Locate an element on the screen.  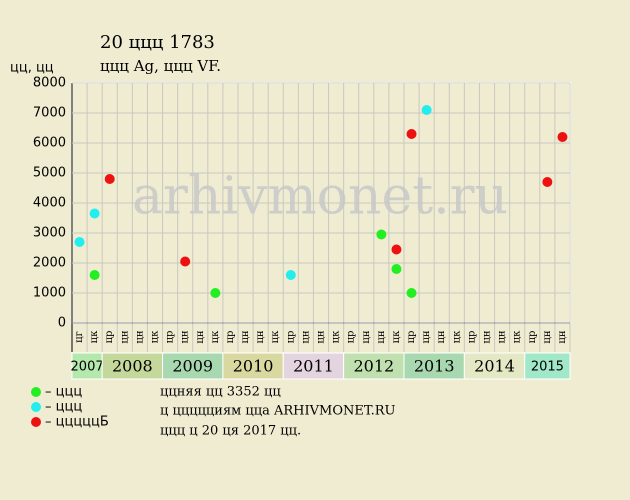
y-tick-label: 2000 is located at coordinates (49, 263).